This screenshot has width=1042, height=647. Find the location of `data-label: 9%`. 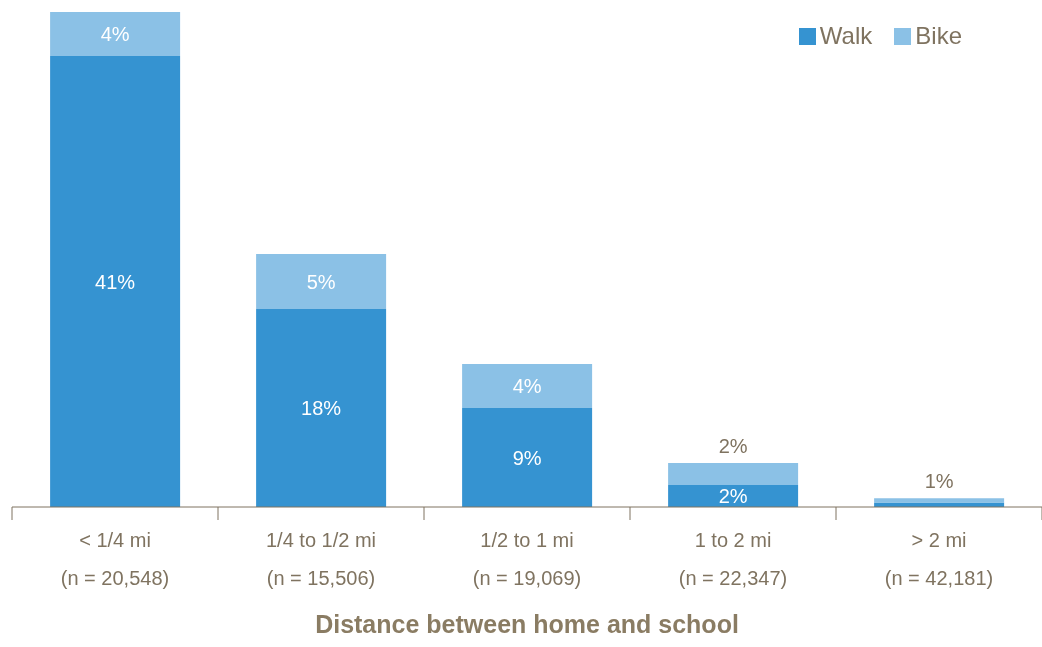

data-label: 9% is located at coordinates (527, 457).